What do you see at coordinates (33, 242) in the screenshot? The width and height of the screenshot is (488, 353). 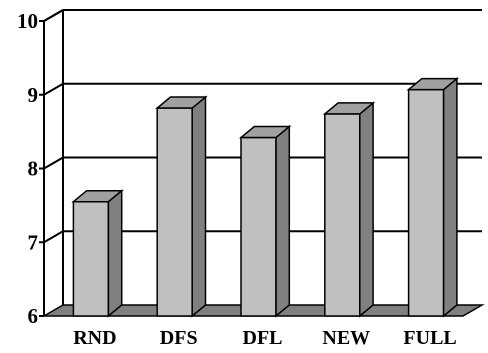 I see `y-tick-label: 7` at bounding box center [33, 242].